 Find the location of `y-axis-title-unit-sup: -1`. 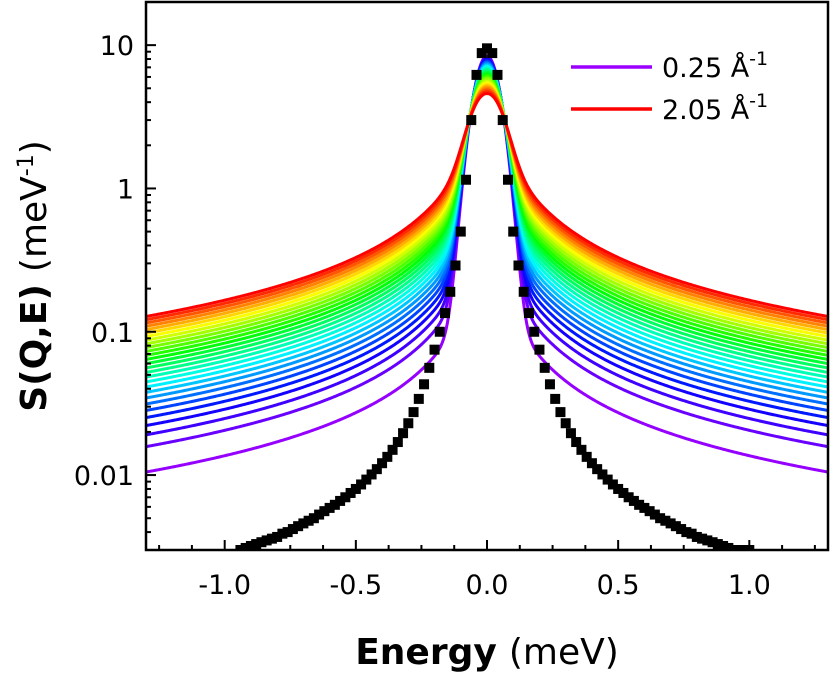

y-axis-title-unit-sup: -1 is located at coordinates (26, 165).